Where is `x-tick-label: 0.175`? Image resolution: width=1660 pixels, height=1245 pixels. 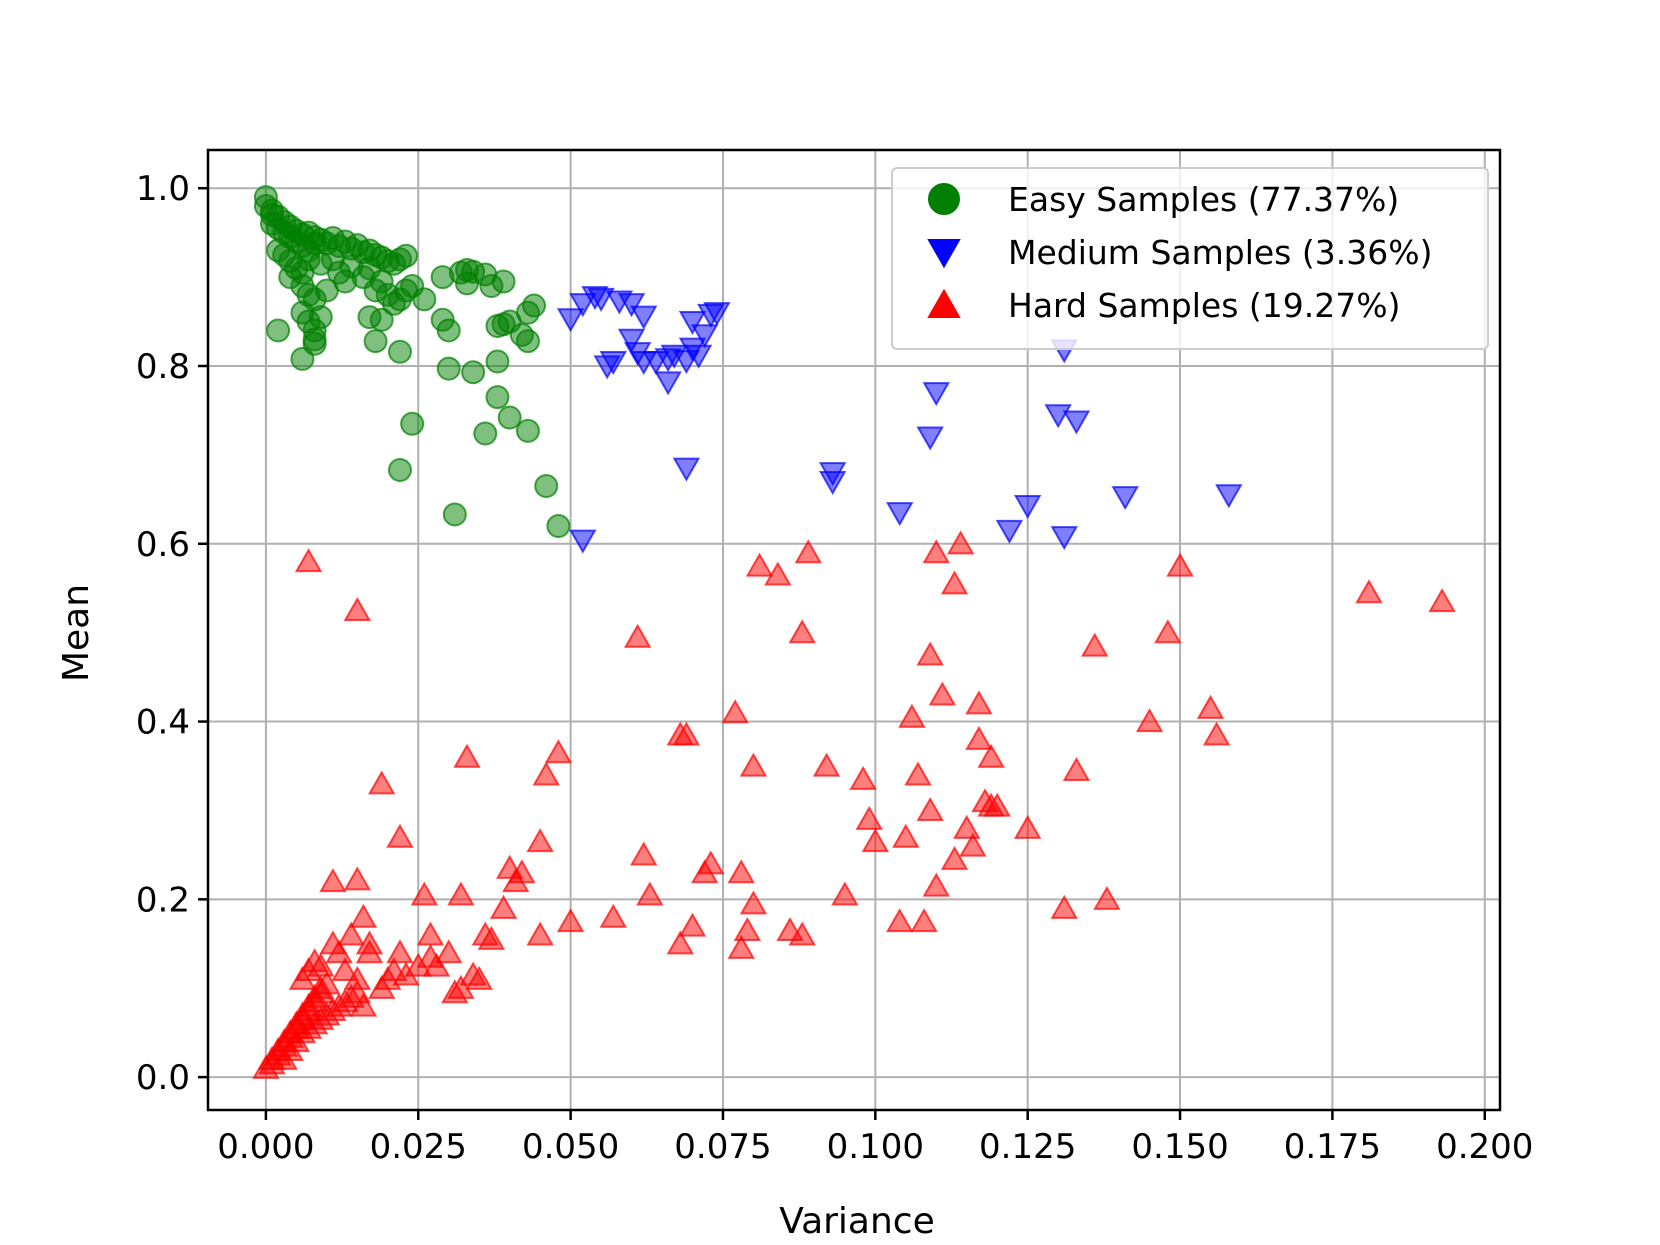 x-tick-label: 0.175 is located at coordinates (1332, 1147).